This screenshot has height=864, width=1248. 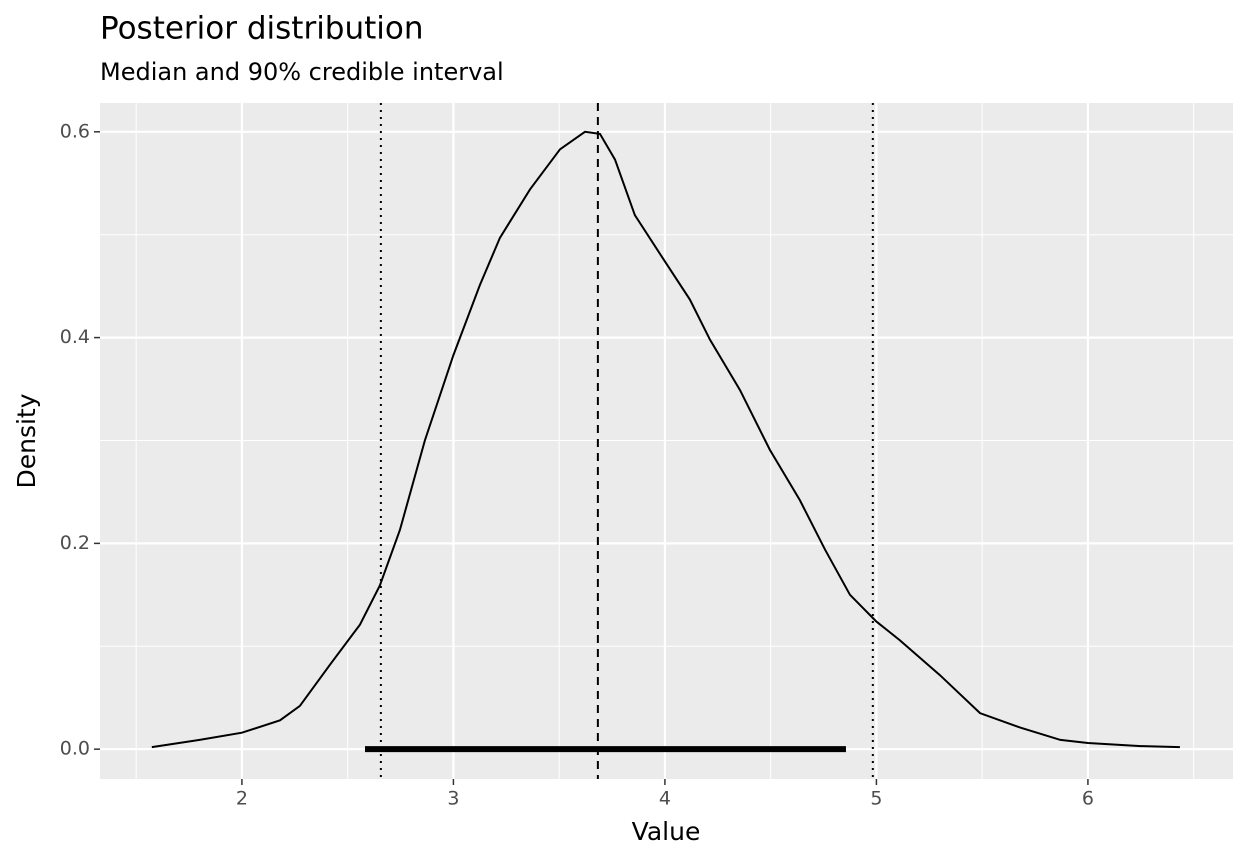 I want to click on x-tick-label: 6, so click(x=1088, y=799).